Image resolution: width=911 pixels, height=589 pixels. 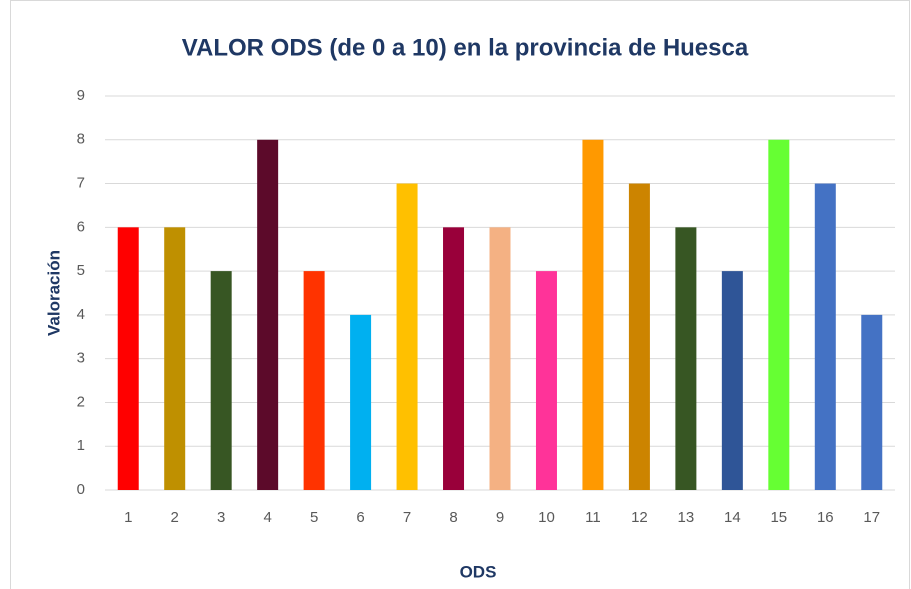 I want to click on x-tick-label: 6, so click(x=360, y=517).